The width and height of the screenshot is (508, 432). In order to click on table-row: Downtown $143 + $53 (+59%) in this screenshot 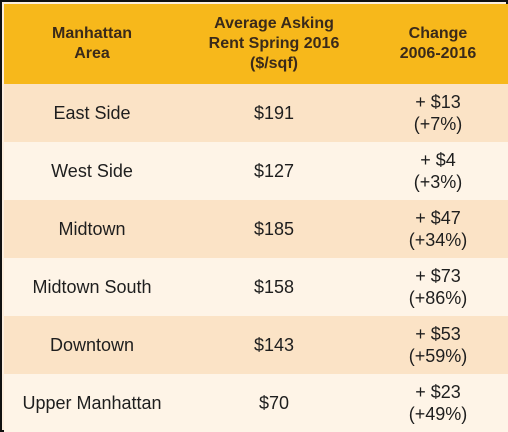, I will do `click(256, 345)`.